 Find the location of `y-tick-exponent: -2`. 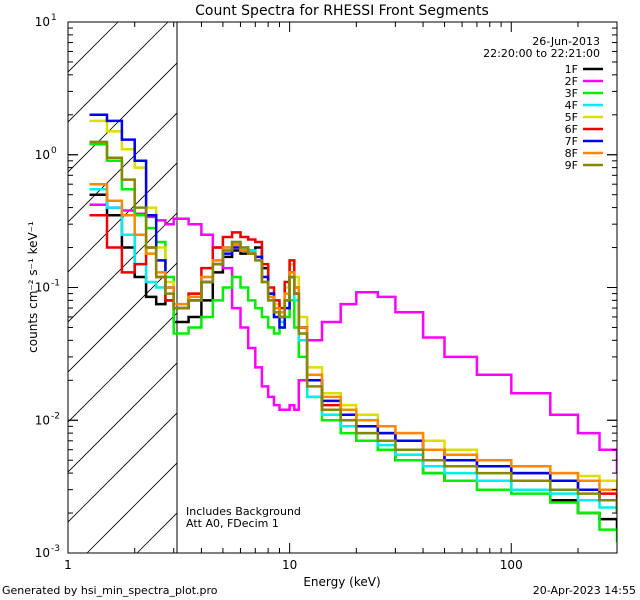

y-tick-exponent: -2 is located at coordinates (55, 416).